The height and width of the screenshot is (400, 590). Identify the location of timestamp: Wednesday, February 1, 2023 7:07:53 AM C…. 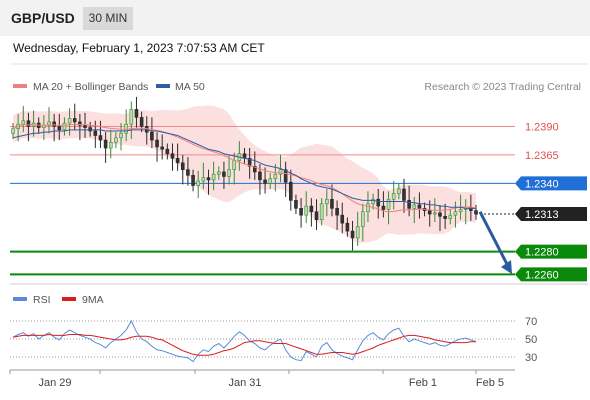
(139, 48).